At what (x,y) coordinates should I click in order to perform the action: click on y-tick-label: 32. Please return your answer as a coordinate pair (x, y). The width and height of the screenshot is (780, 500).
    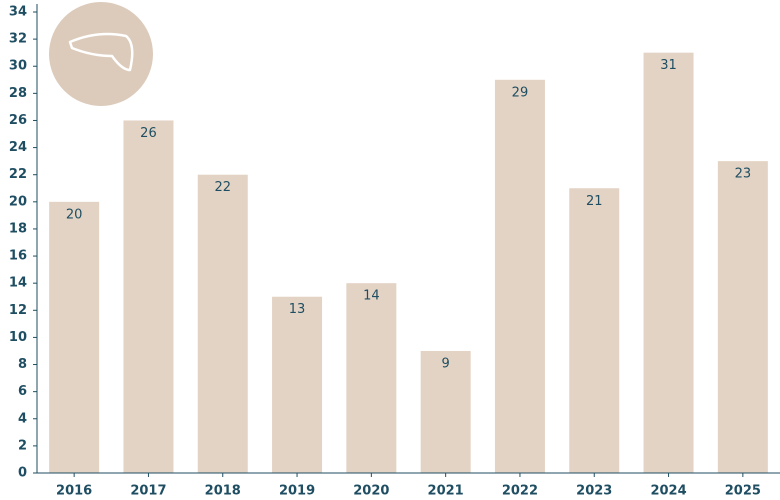
    Looking at the image, I should click on (18, 39).